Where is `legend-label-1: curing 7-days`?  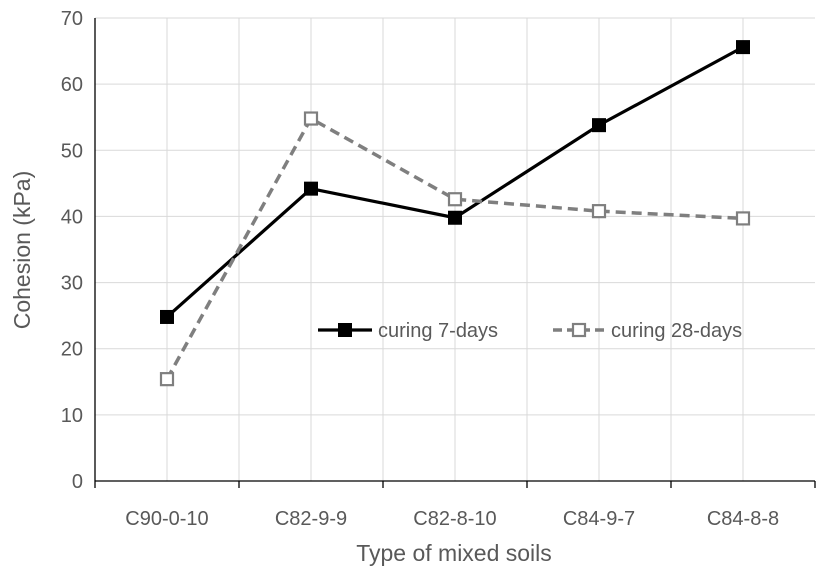 legend-label-1: curing 7-days is located at coordinates (438, 331).